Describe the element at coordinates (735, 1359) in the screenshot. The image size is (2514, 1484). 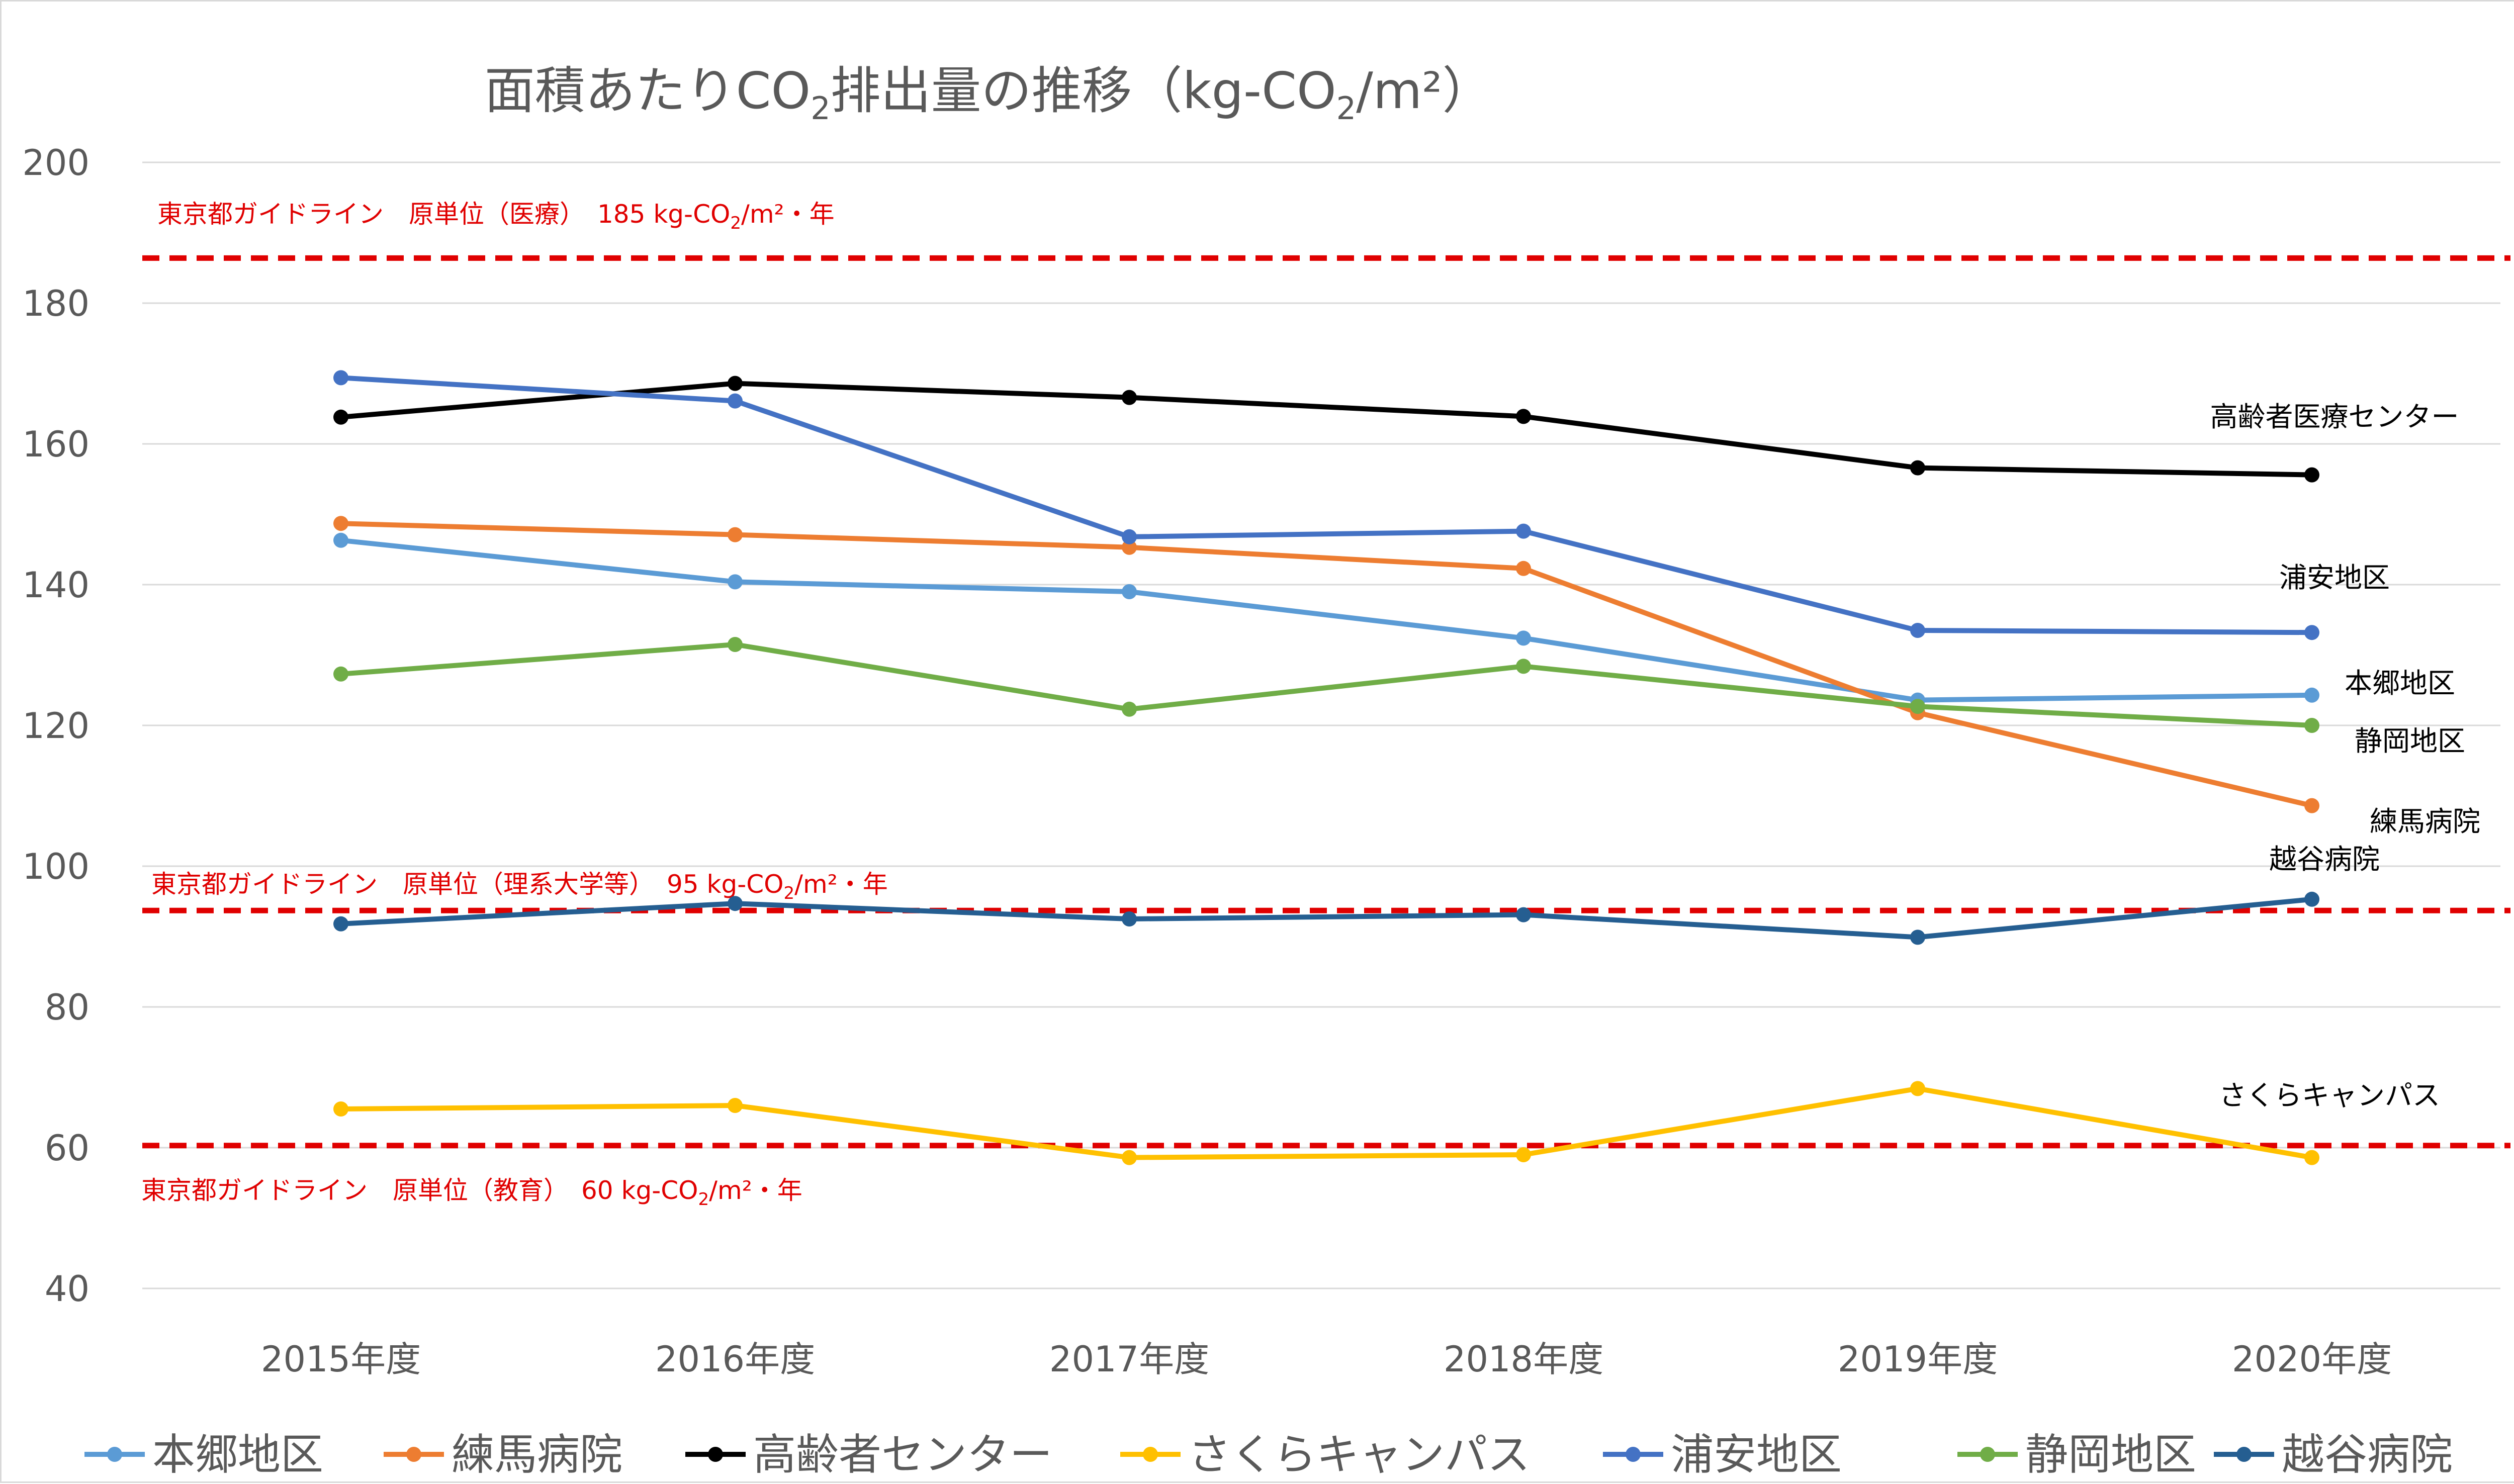
I see `x-tick-label: 2016年度` at that location.